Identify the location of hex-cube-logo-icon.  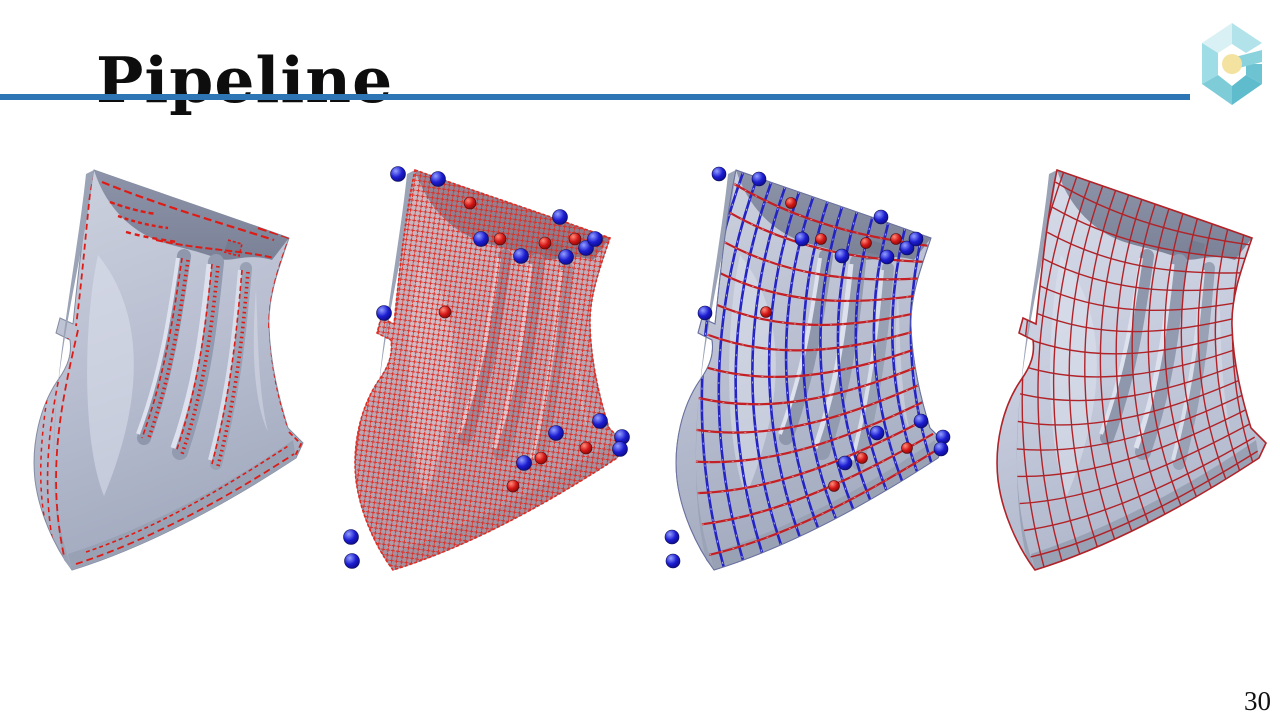
(1232, 64).